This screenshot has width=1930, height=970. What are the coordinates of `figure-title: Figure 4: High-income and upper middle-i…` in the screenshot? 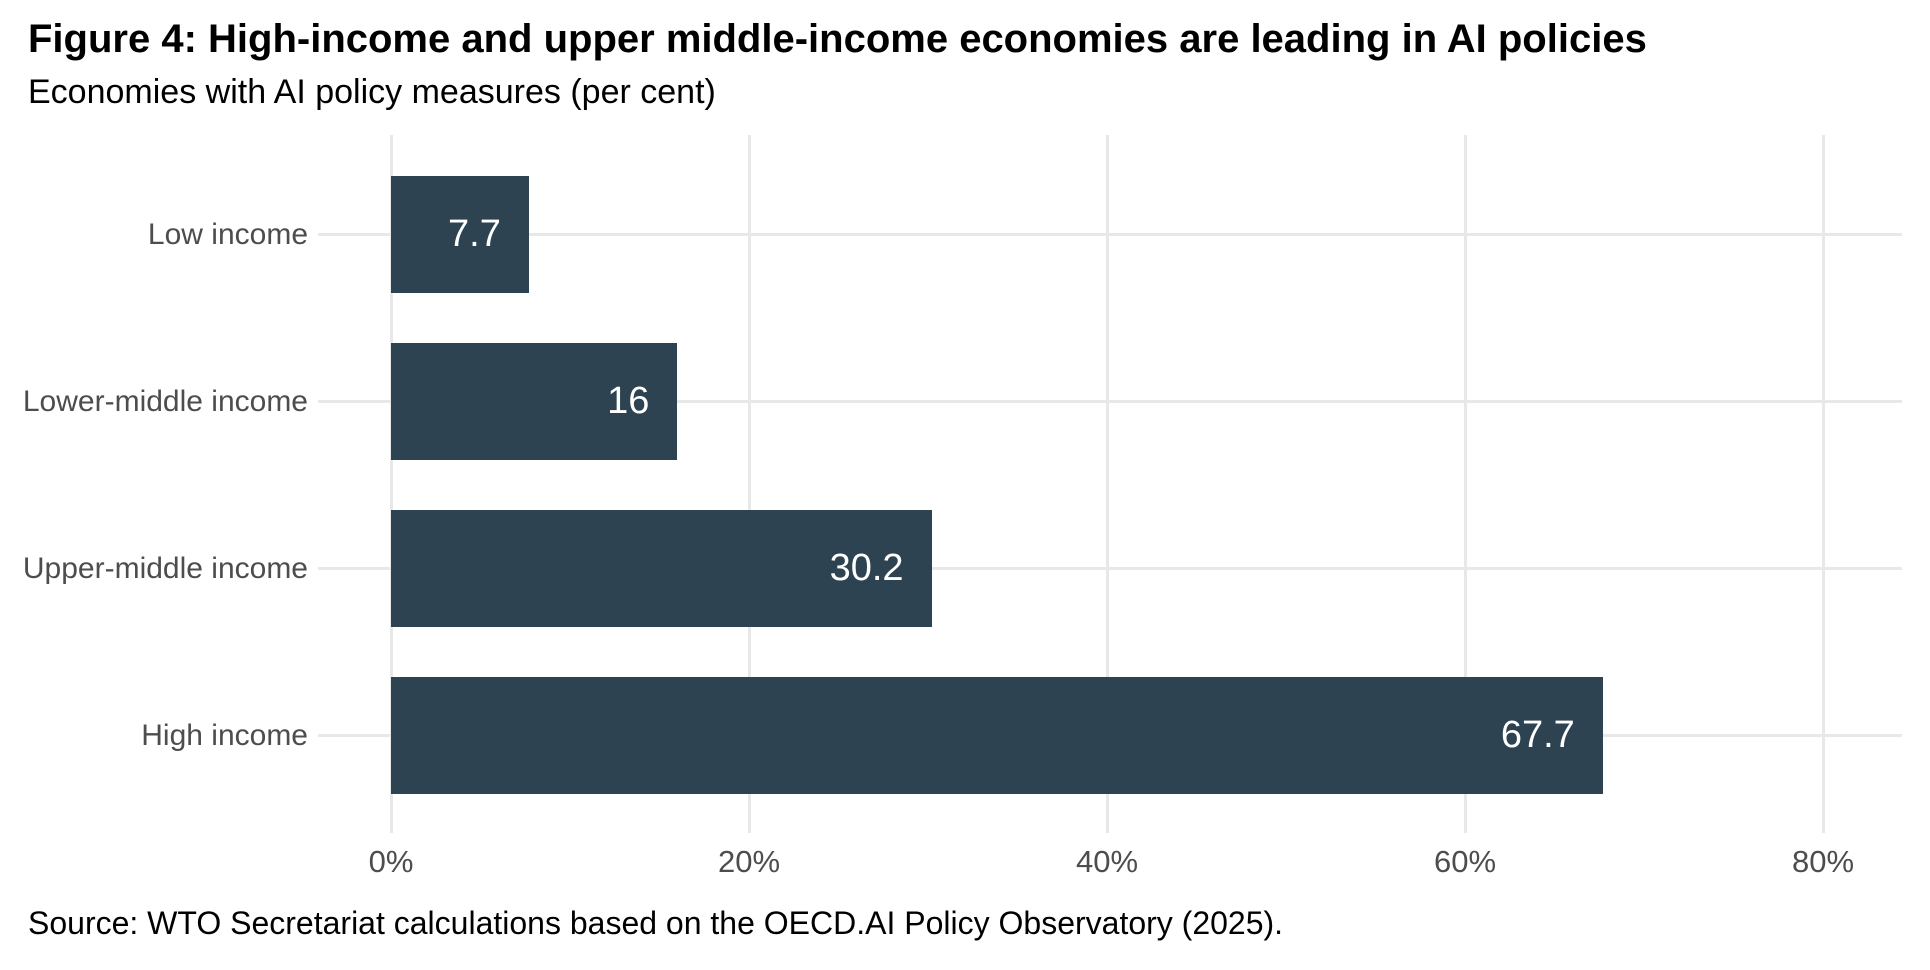 It's located at (837, 39).